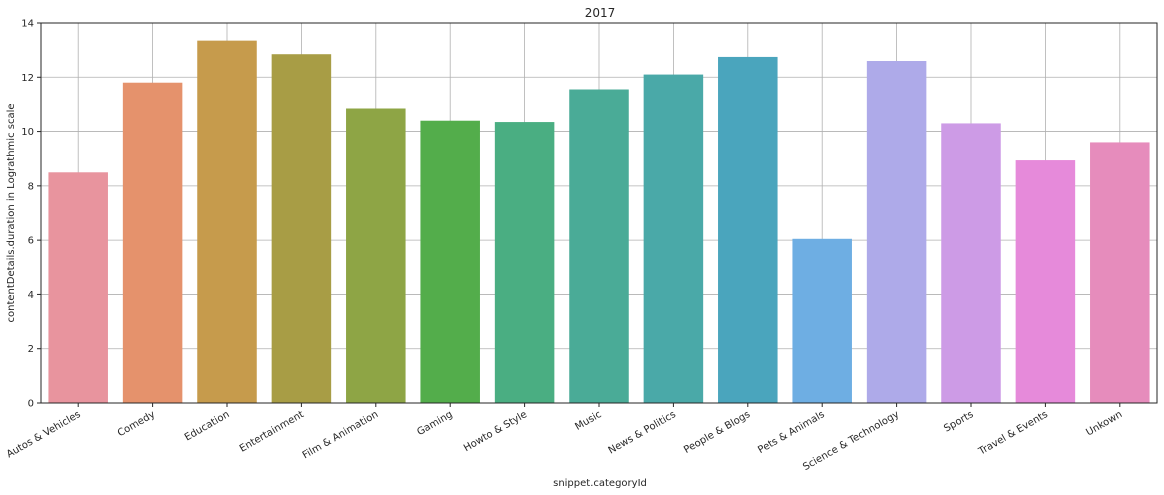 The width and height of the screenshot is (1164, 495). Describe the element at coordinates (44, 434) in the screenshot. I see `x-tick-label: Autos & Vehicles` at that location.